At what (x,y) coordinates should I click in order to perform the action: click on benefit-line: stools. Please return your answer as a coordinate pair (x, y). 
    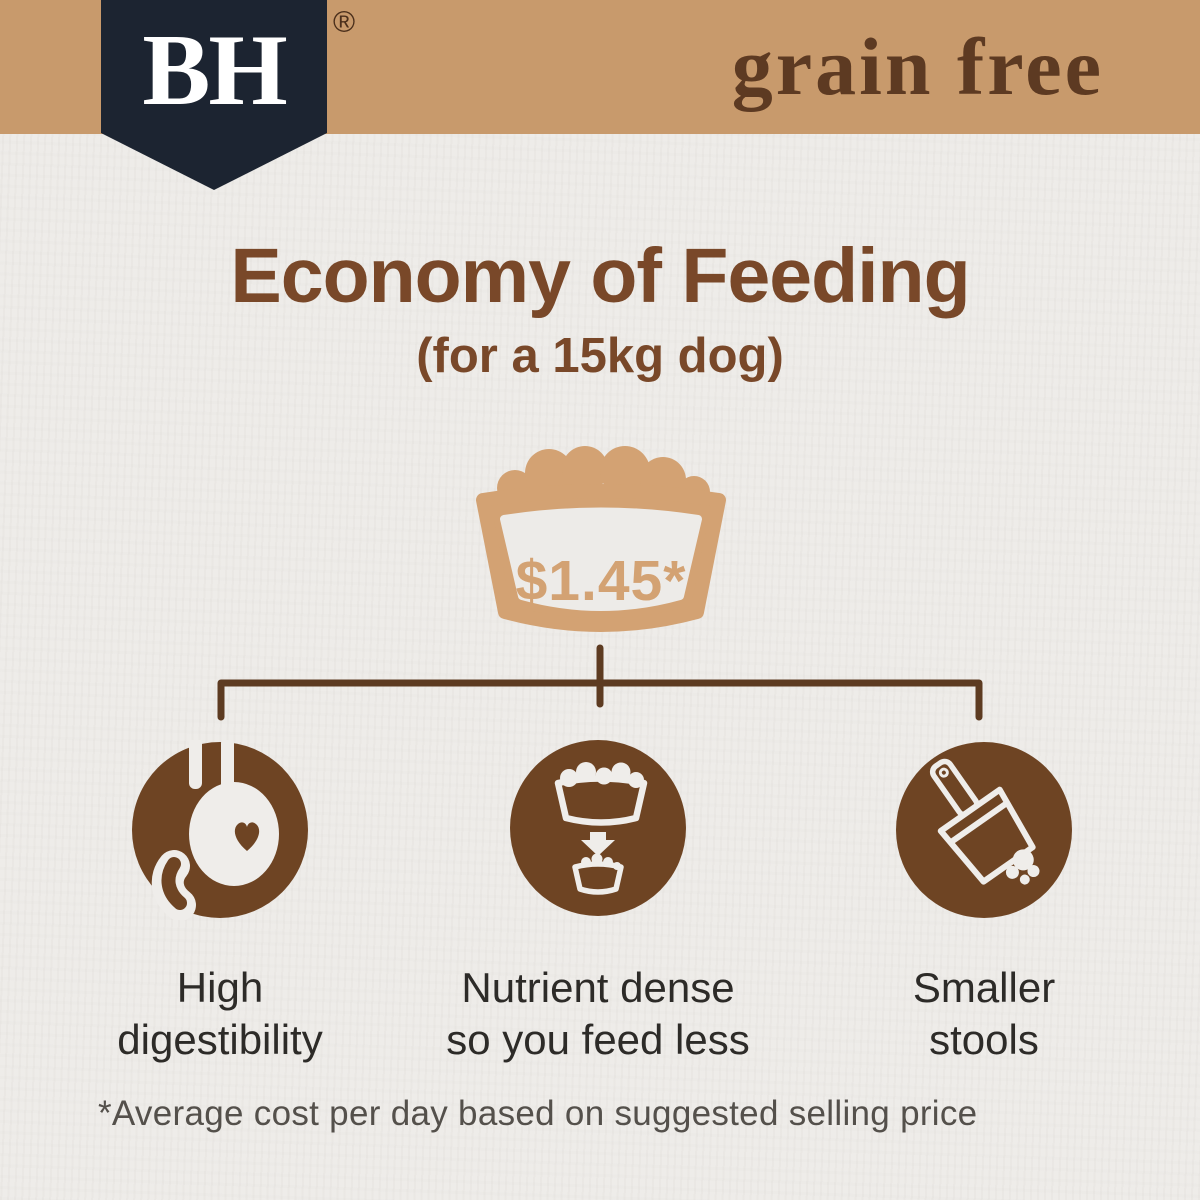
    Looking at the image, I should click on (984, 1040).